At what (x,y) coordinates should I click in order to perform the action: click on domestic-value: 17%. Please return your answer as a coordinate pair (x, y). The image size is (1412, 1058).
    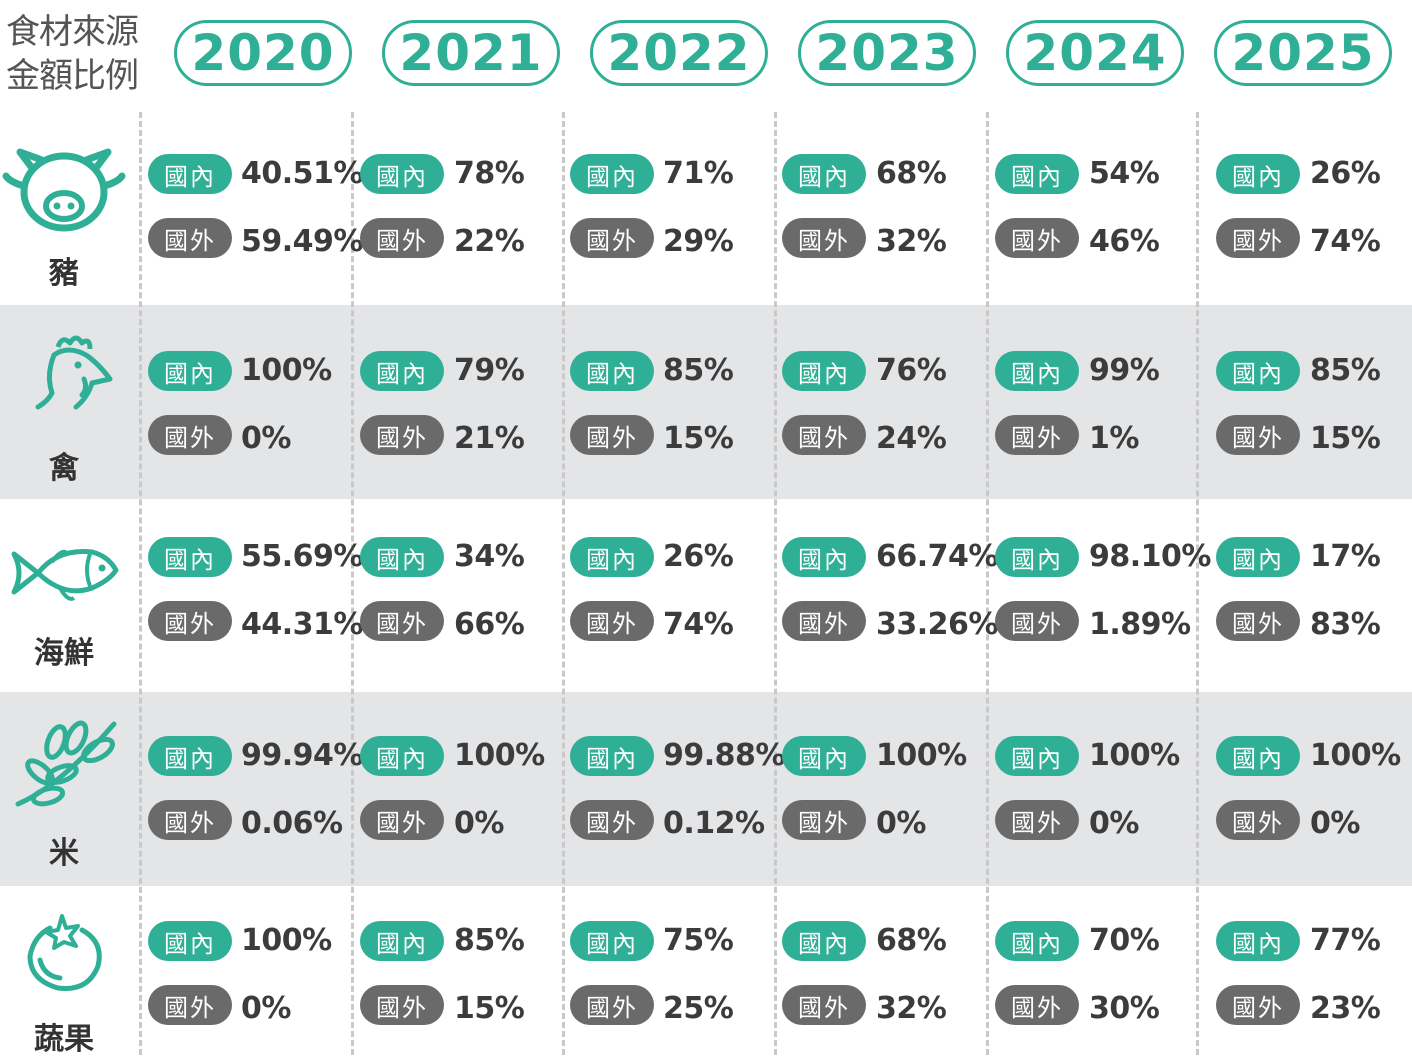
    Looking at the image, I should click on (1345, 556).